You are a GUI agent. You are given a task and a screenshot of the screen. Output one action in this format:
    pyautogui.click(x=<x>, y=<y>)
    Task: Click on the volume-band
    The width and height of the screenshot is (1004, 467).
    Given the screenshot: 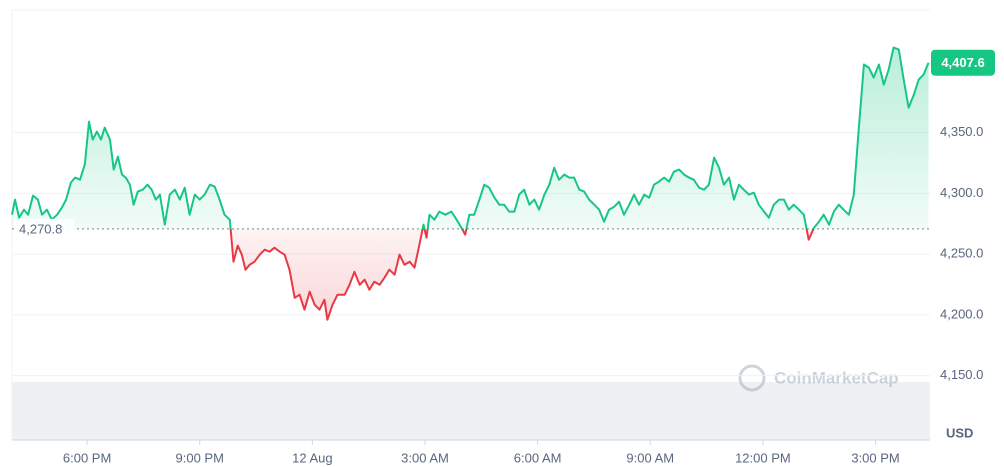 What is the action you would take?
    pyautogui.click(x=471, y=411)
    